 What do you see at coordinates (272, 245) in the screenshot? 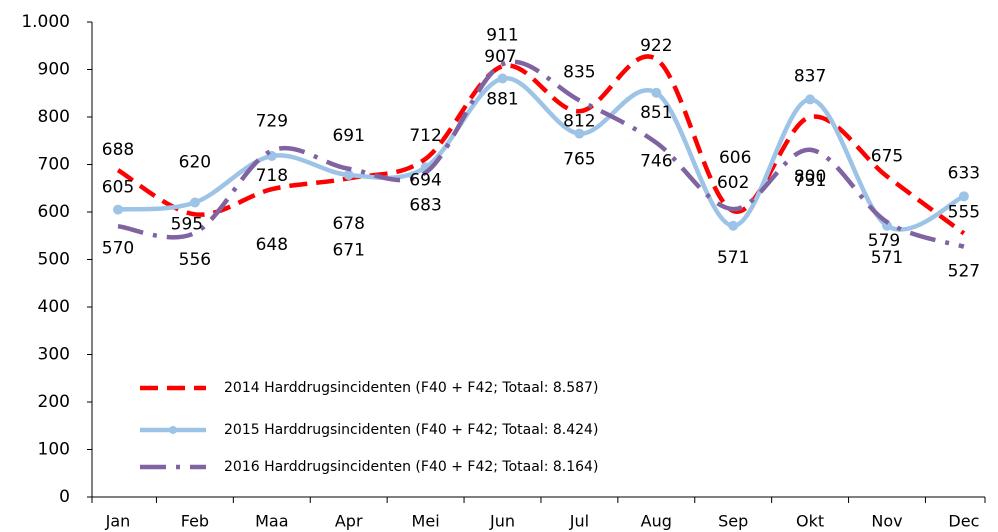
I see `data-label: 648` at bounding box center [272, 245].